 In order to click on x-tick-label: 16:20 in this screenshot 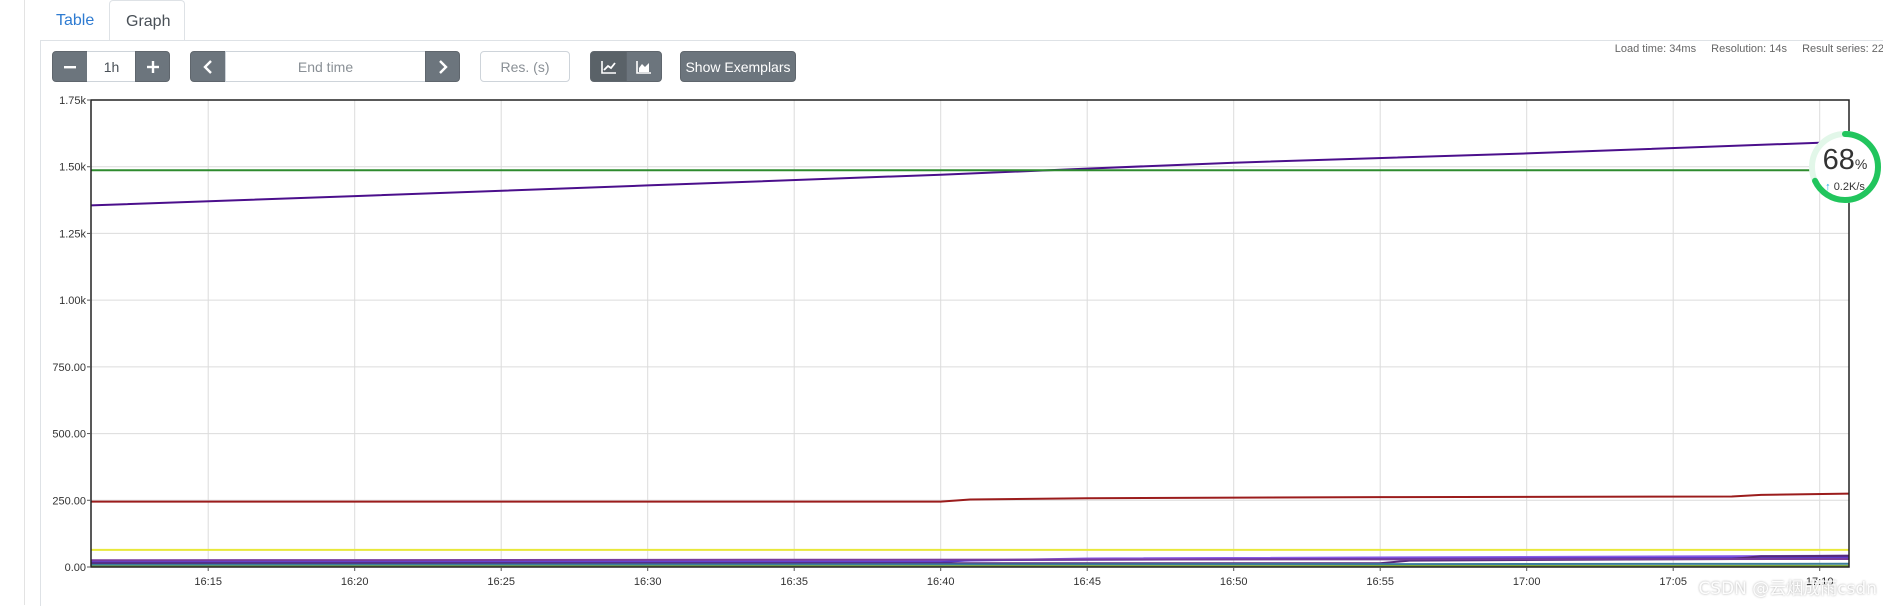, I will do `click(355, 582)`.